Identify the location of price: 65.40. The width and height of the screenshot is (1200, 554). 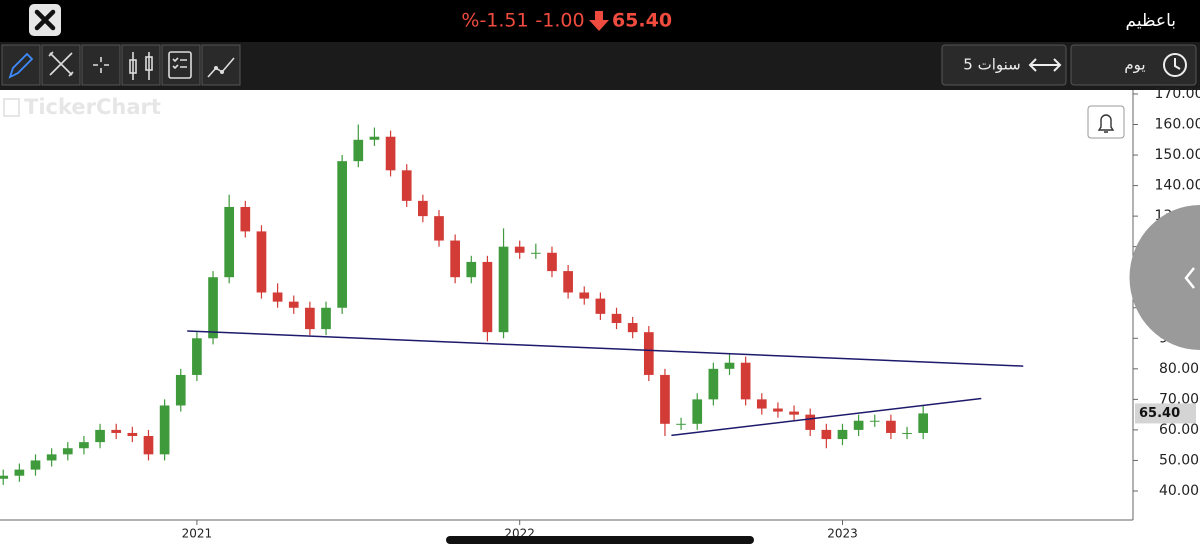
(642, 21).